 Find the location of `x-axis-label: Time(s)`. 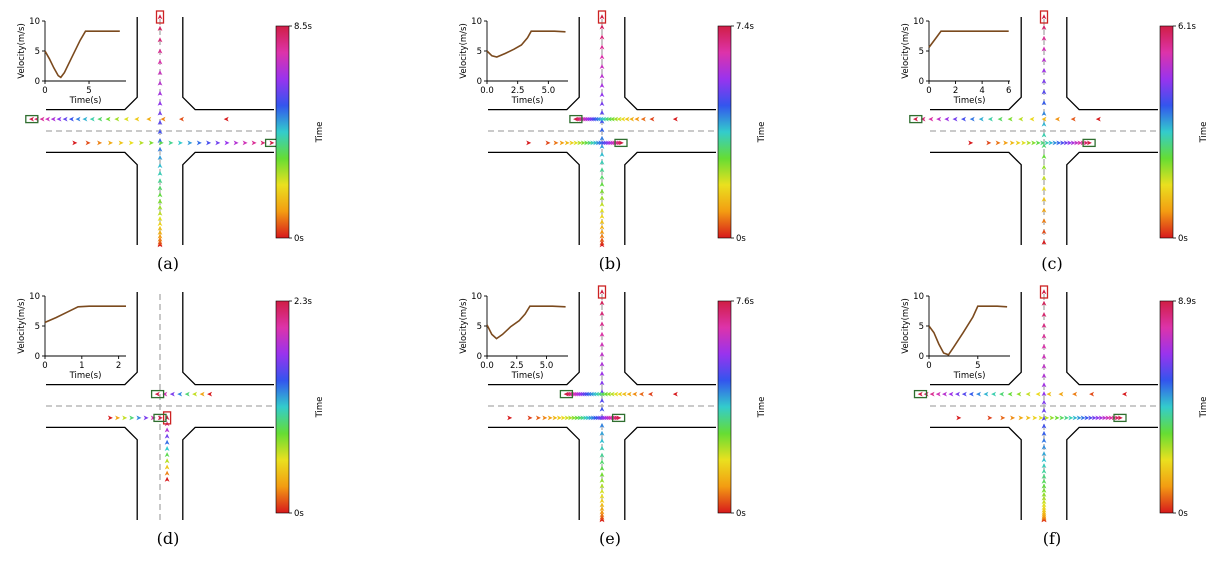

x-axis-label: Time(s) is located at coordinates (85, 376).